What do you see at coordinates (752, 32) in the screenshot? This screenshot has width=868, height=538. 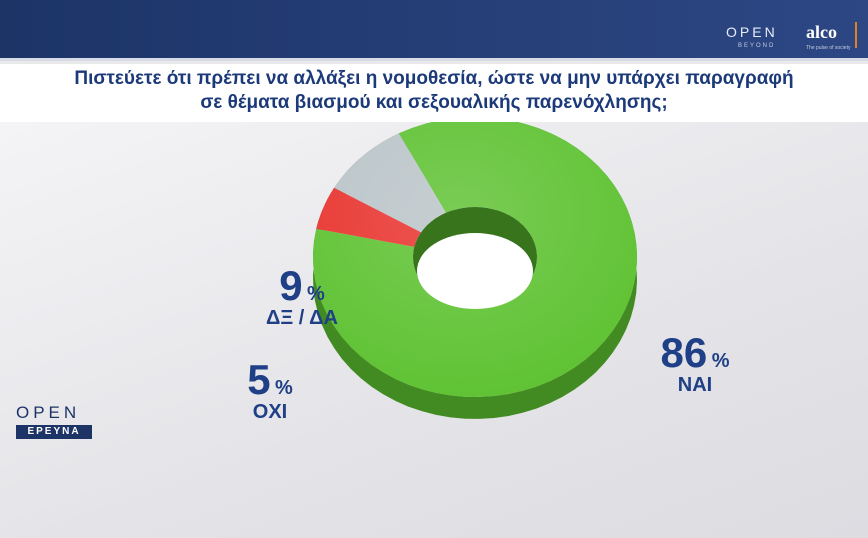 I see `open-beyond-logo: OPEN` at bounding box center [752, 32].